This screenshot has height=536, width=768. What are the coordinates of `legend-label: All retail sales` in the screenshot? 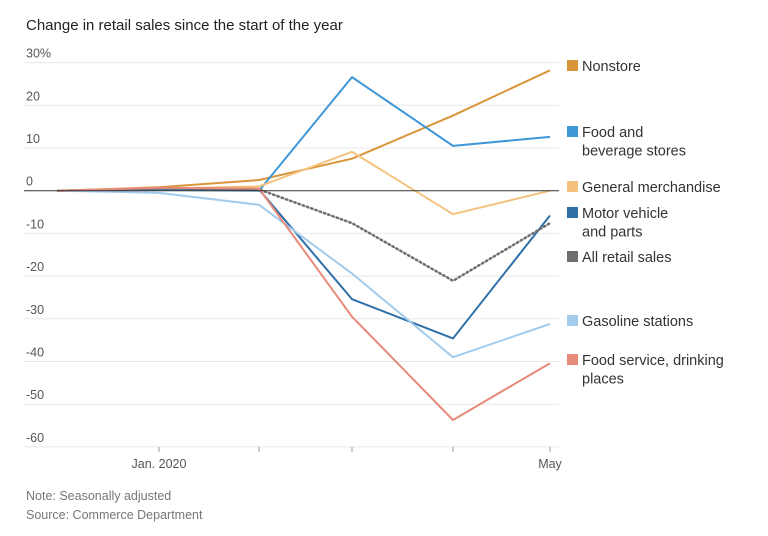 It's located at (626, 258).